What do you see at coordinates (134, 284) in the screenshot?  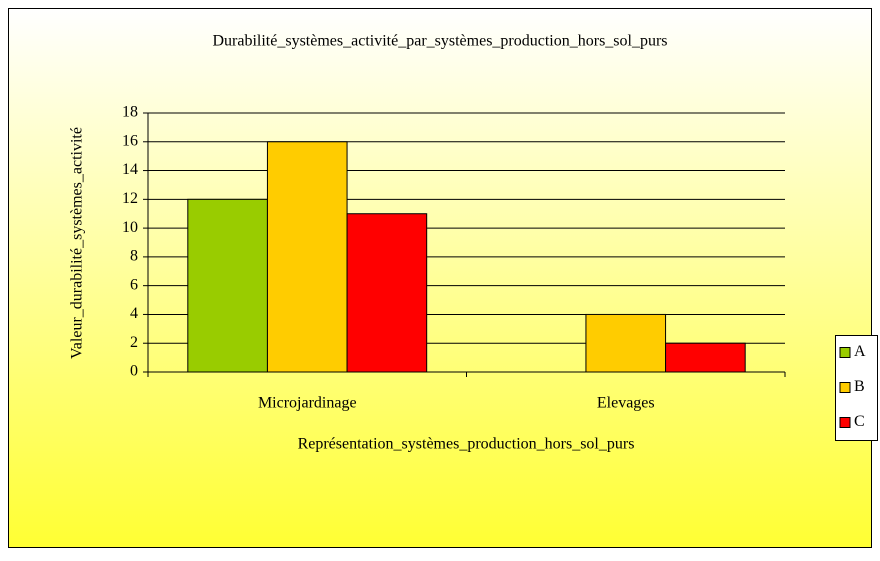 I see `y-tick-label: 6` at bounding box center [134, 284].